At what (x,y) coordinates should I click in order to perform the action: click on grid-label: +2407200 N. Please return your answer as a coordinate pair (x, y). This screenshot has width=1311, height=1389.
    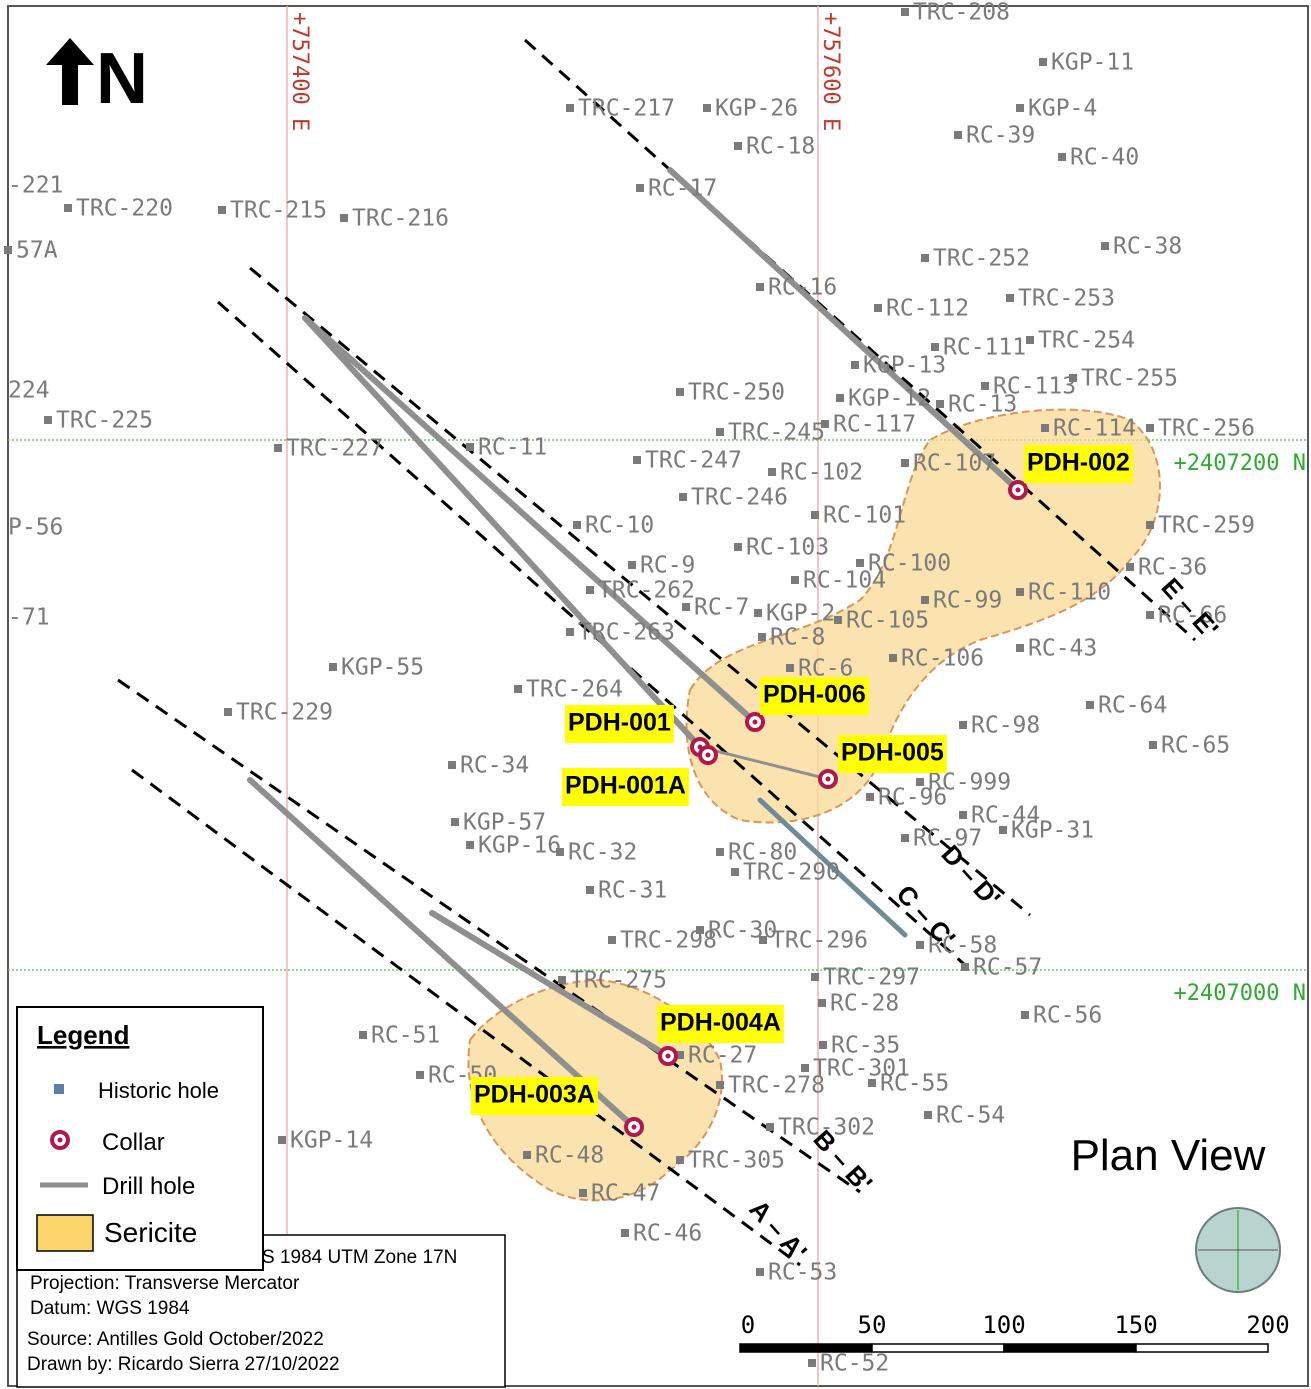
    Looking at the image, I should click on (1240, 463).